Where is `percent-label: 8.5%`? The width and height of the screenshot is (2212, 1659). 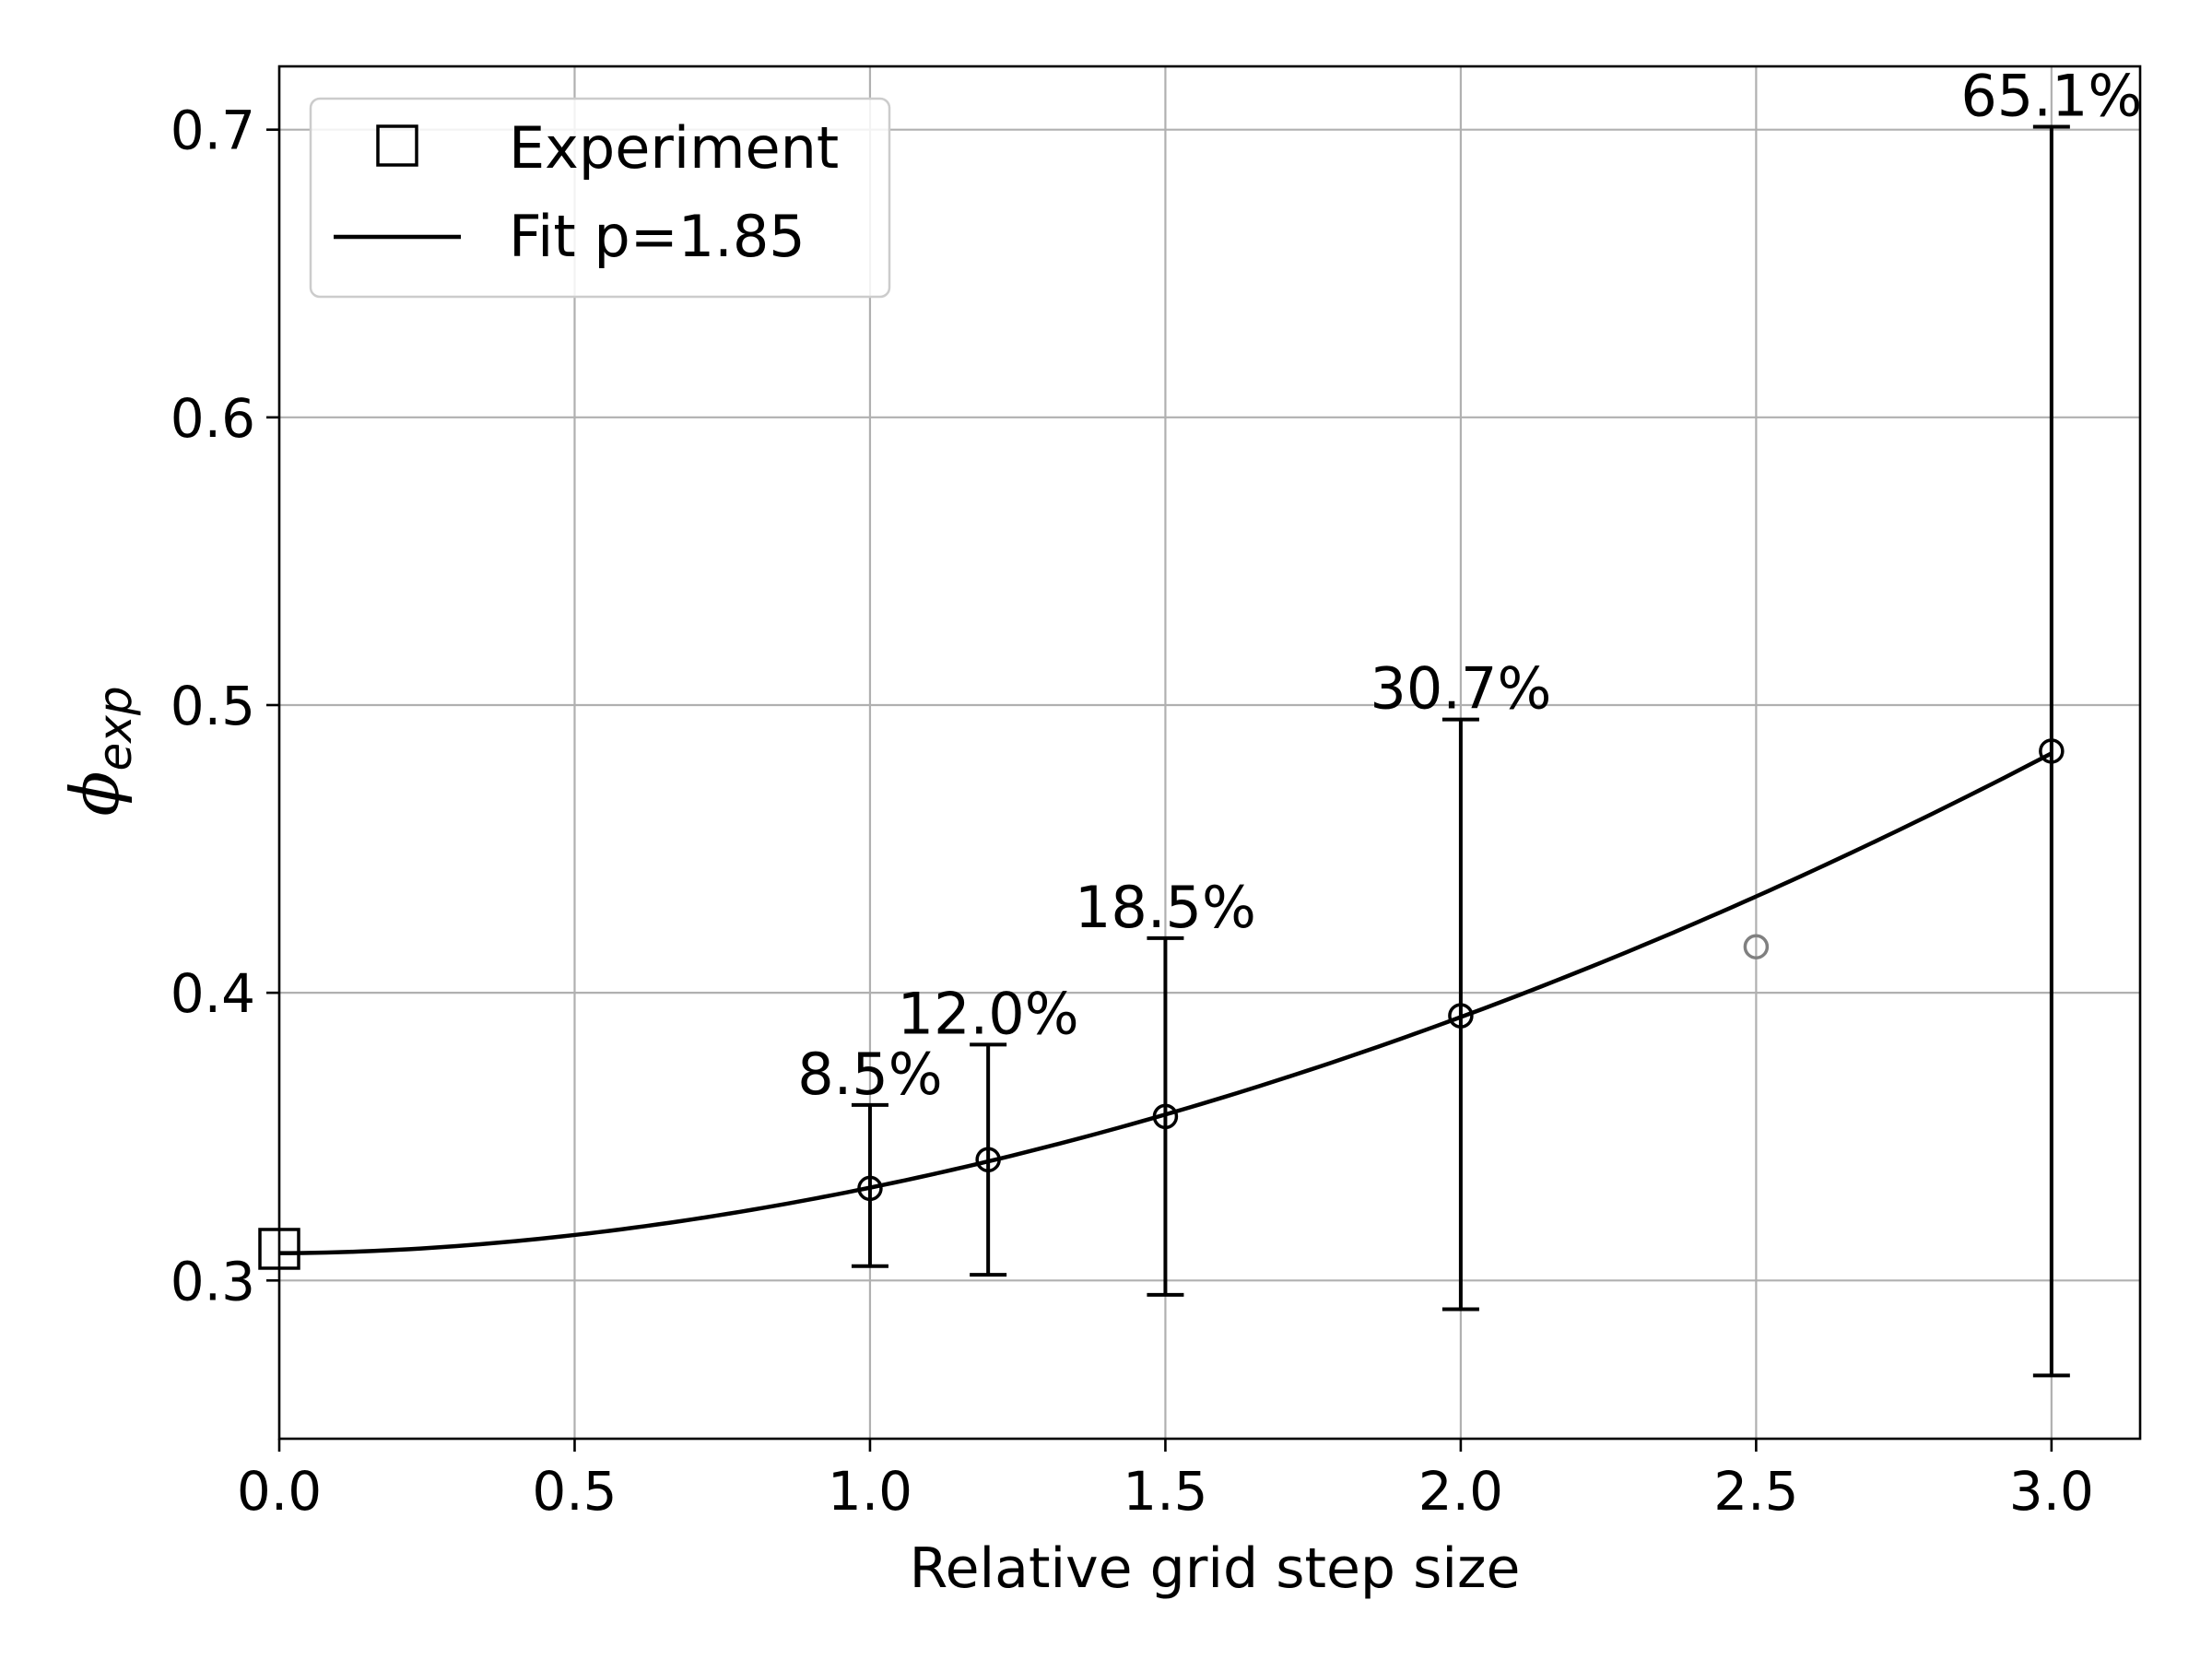
percent-label: 8.5% is located at coordinates (870, 1074).